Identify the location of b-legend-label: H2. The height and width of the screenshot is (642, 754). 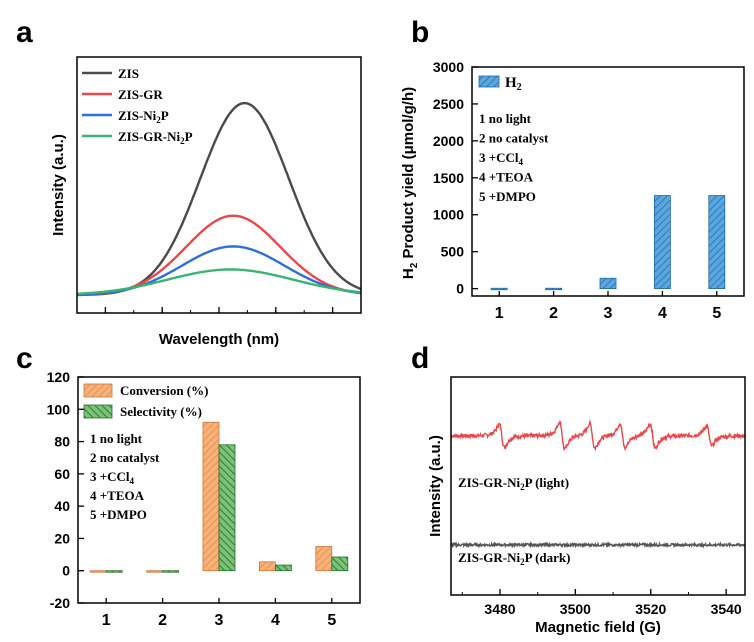
(513, 84).